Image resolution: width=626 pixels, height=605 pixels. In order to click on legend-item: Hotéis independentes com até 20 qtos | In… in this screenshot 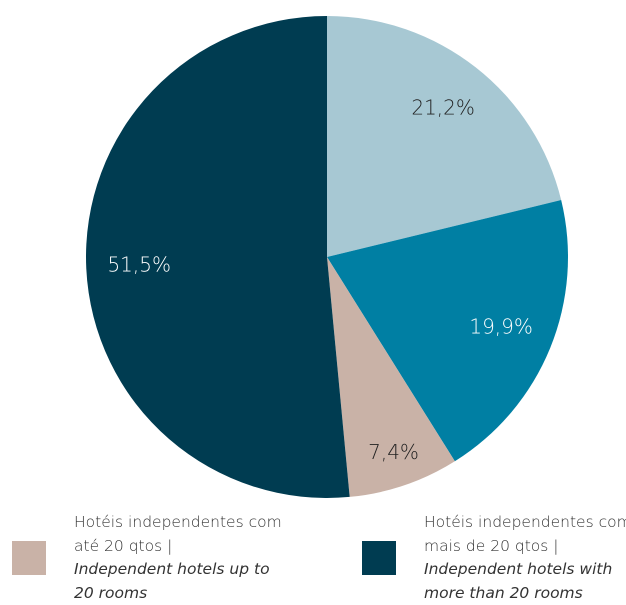, I will do `click(148, 558)`.